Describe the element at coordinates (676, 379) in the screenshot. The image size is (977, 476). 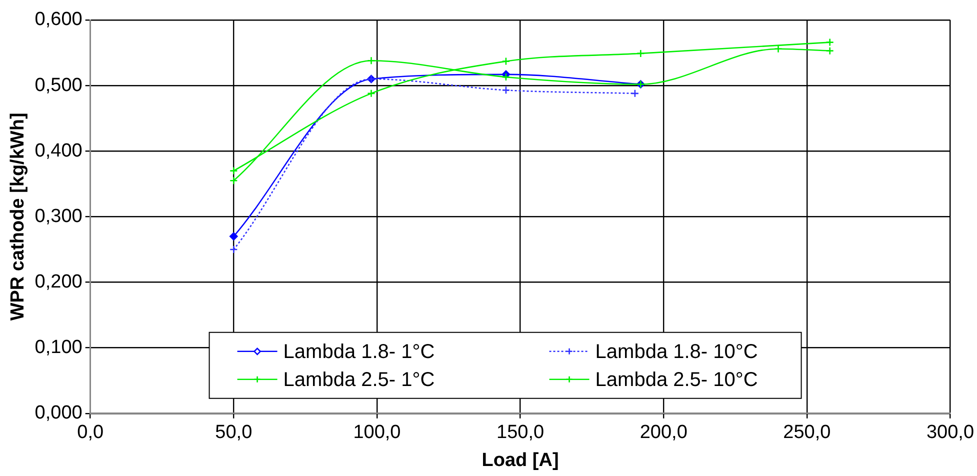
I see `legend-label: Lambda 2.5- 10°C` at that location.